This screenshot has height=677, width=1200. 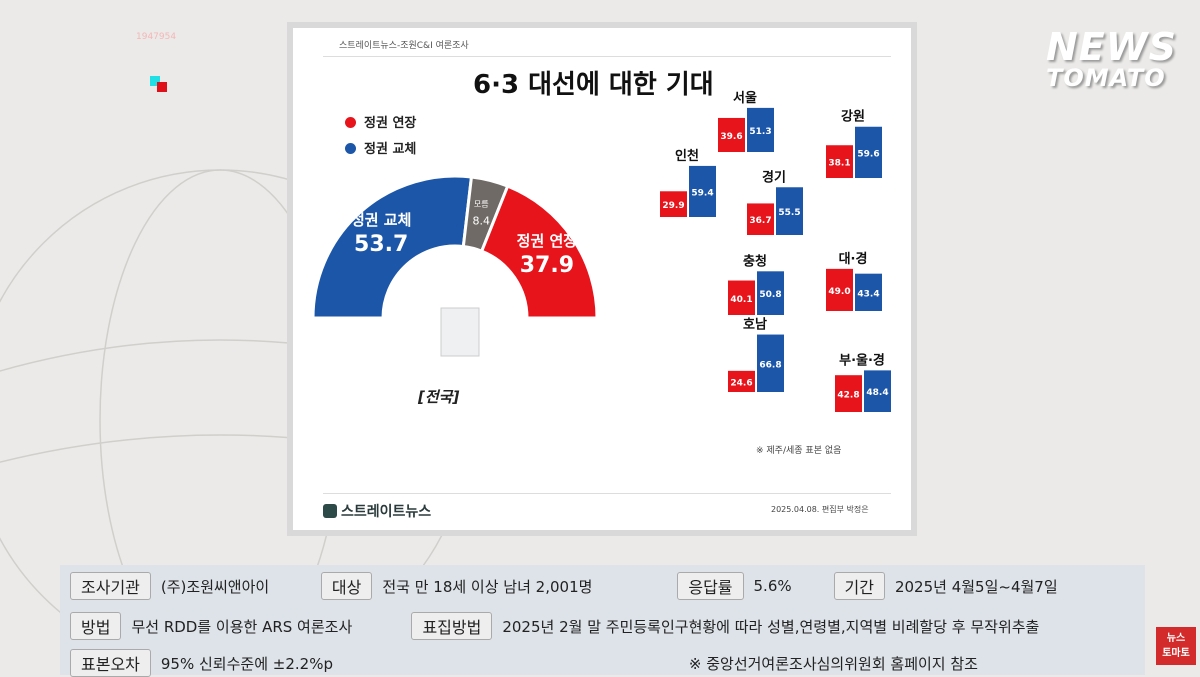 I want to click on ballot-box-icon, so click(x=460, y=332).